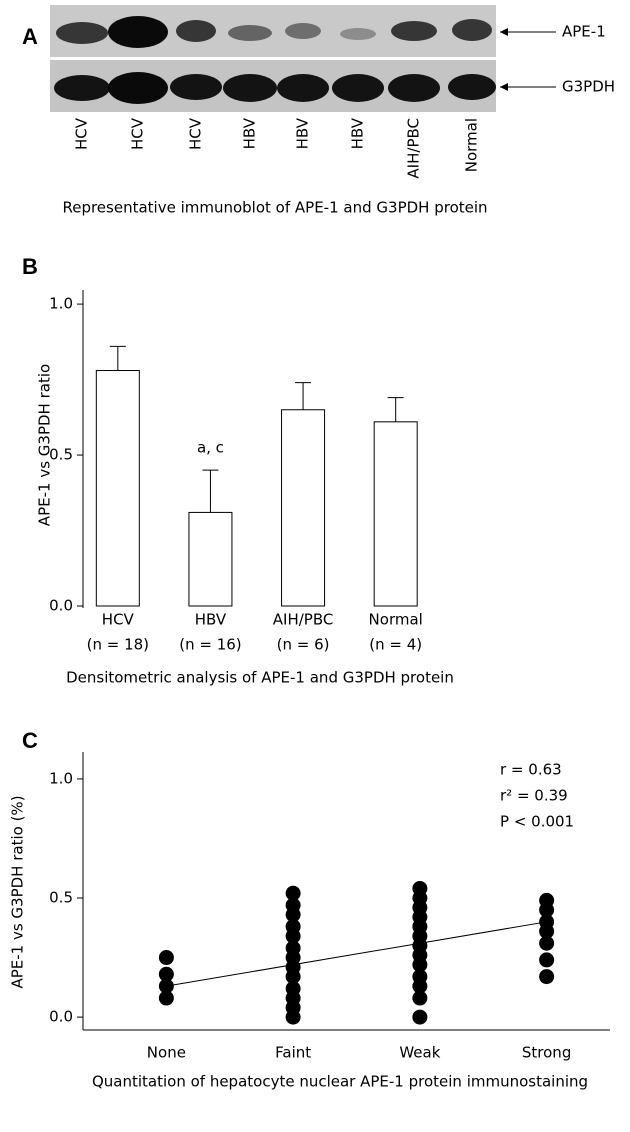  What do you see at coordinates (419, 1053) in the screenshot?
I see `x-tick-label: Weak` at bounding box center [419, 1053].